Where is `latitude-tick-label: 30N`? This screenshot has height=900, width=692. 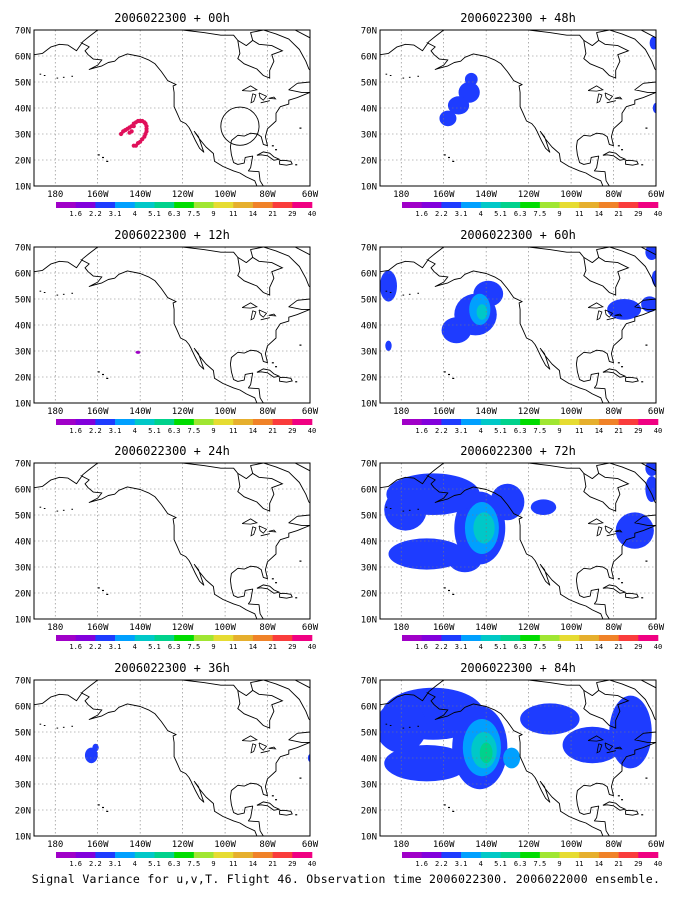
latitude-tick-label: 30N is located at coordinates (23, 786).